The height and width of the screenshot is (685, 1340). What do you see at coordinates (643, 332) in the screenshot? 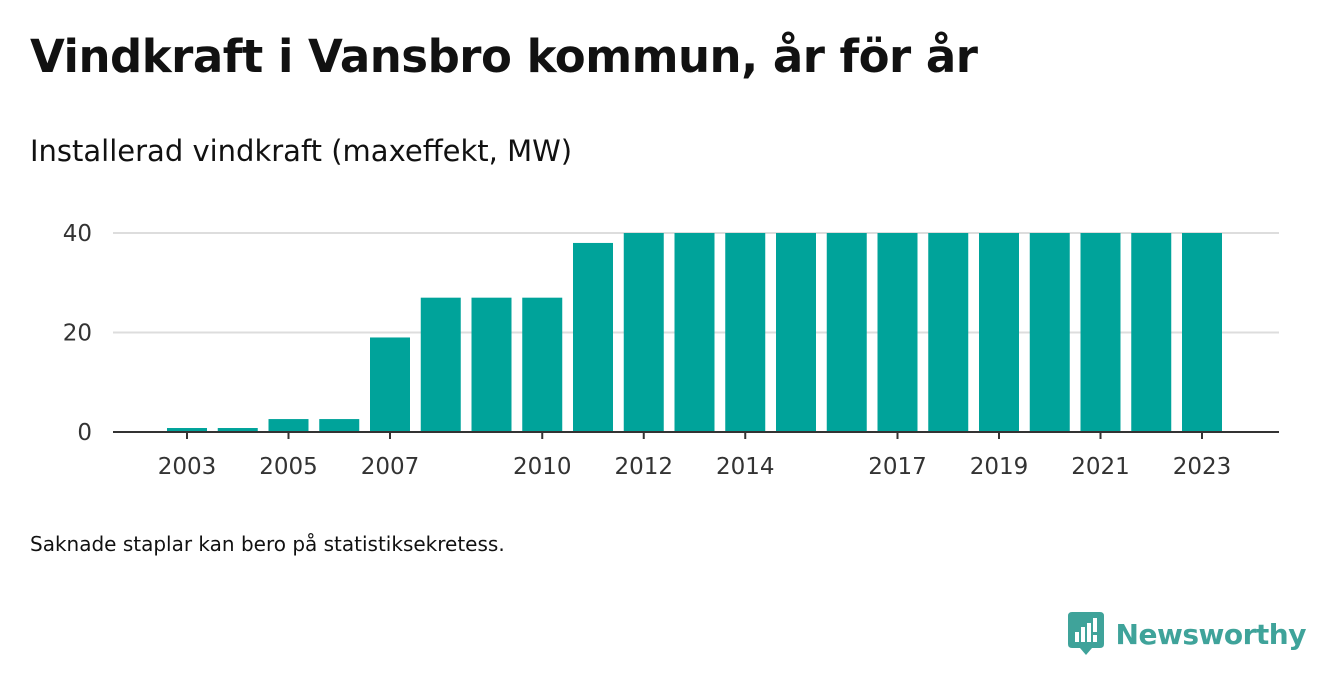
I see `bar-2012` at bounding box center [643, 332].